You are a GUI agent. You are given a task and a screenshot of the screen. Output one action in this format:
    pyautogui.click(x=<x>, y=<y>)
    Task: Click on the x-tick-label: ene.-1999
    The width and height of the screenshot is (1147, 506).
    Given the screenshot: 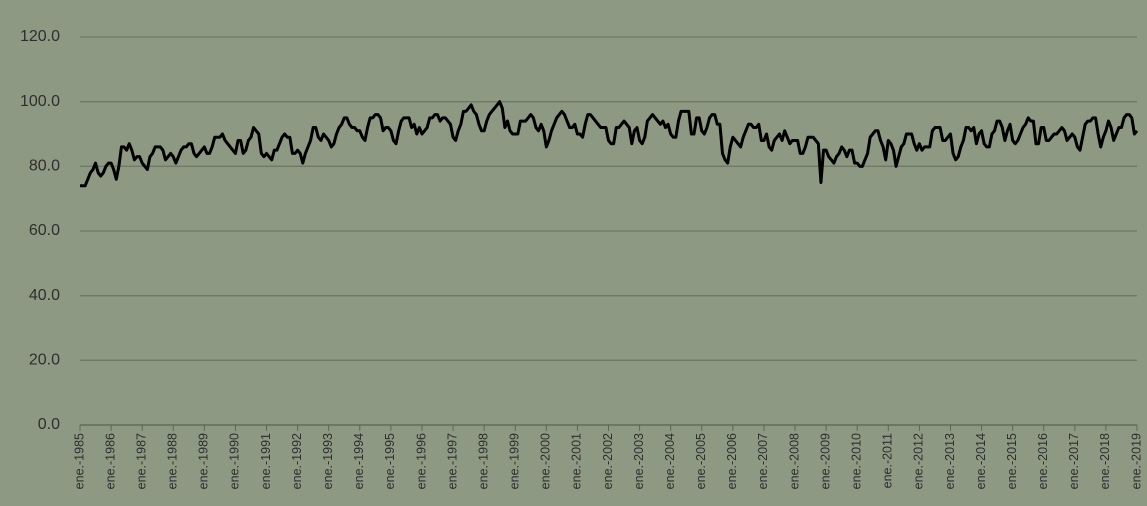 What is the action you would take?
    pyautogui.click(x=515, y=461)
    